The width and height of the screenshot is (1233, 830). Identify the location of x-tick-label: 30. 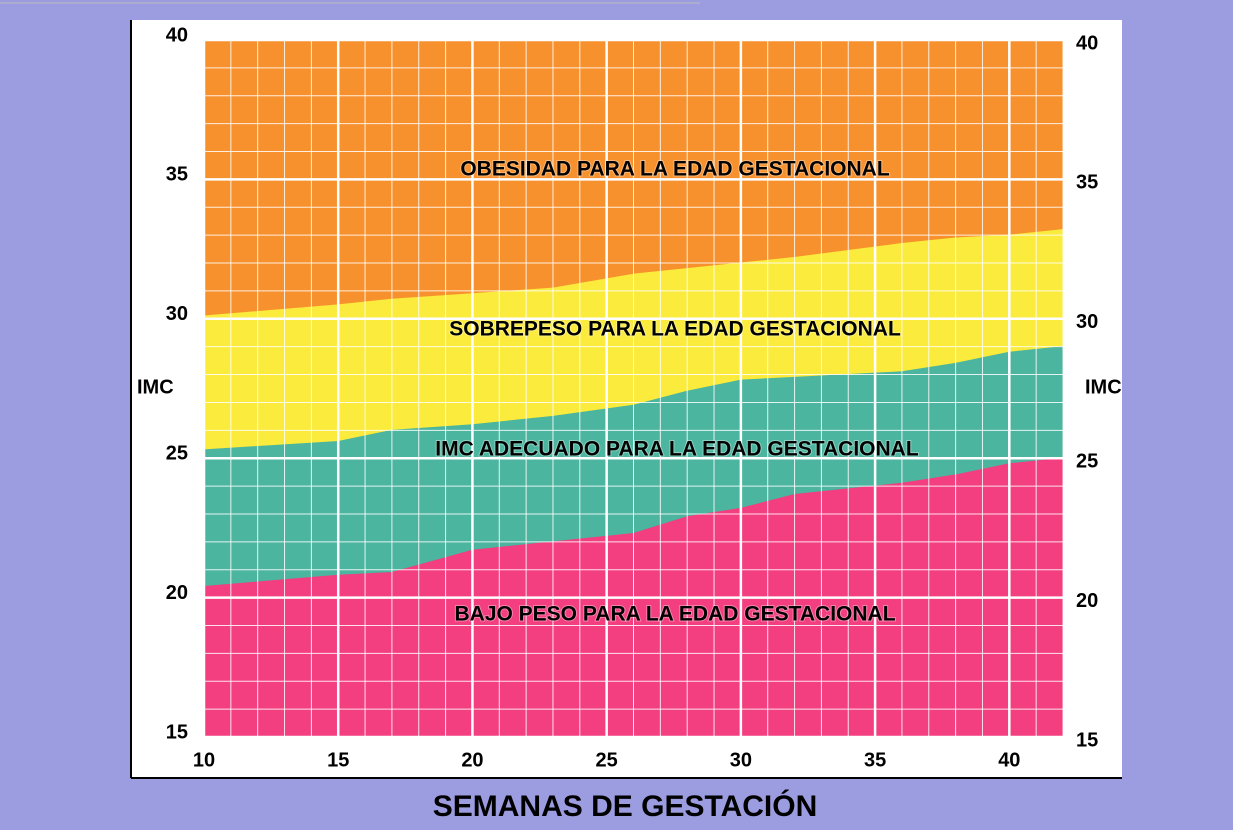
(741, 760).